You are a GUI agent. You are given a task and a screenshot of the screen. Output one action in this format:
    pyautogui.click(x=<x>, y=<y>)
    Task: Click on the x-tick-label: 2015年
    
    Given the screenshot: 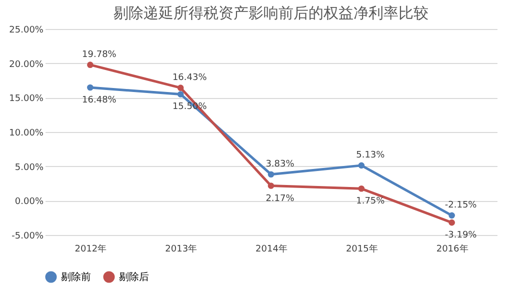 What is the action you would take?
    pyautogui.click(x=362, y=249)
    